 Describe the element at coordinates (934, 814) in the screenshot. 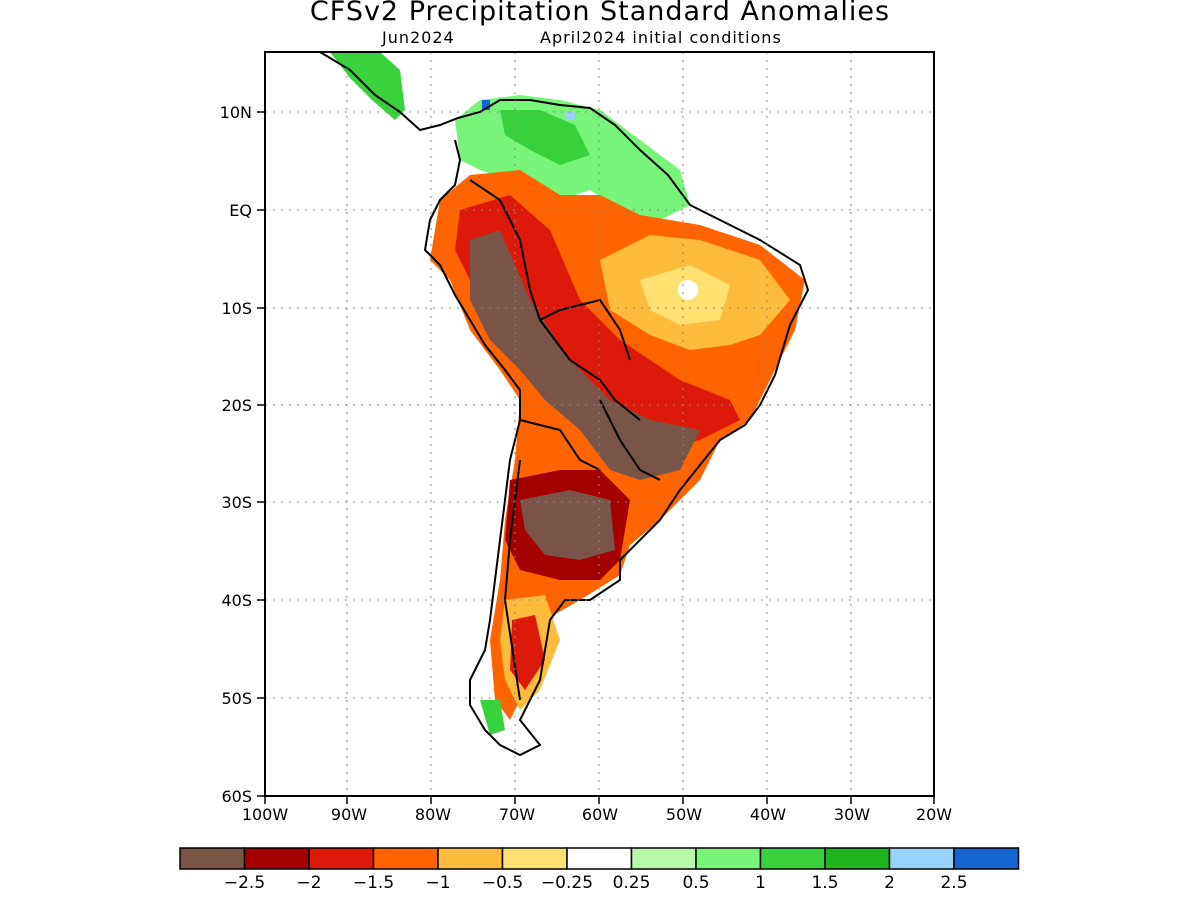

I see `lon-label: 20W` at that location.